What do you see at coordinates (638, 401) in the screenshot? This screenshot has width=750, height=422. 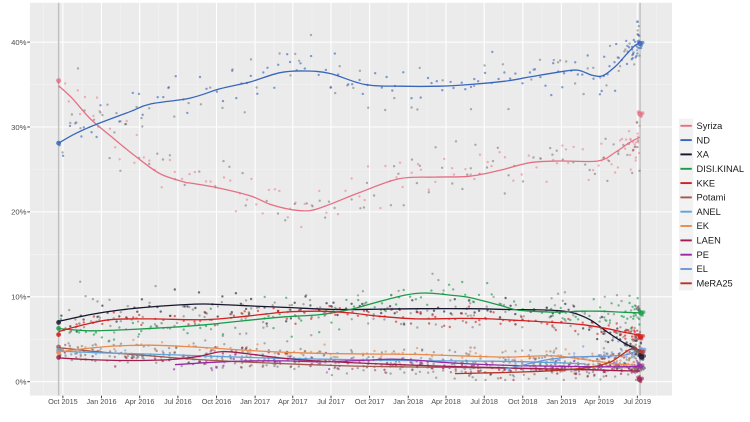 I see `svg-text: Jul 2019` at bounding box center [638, 401].